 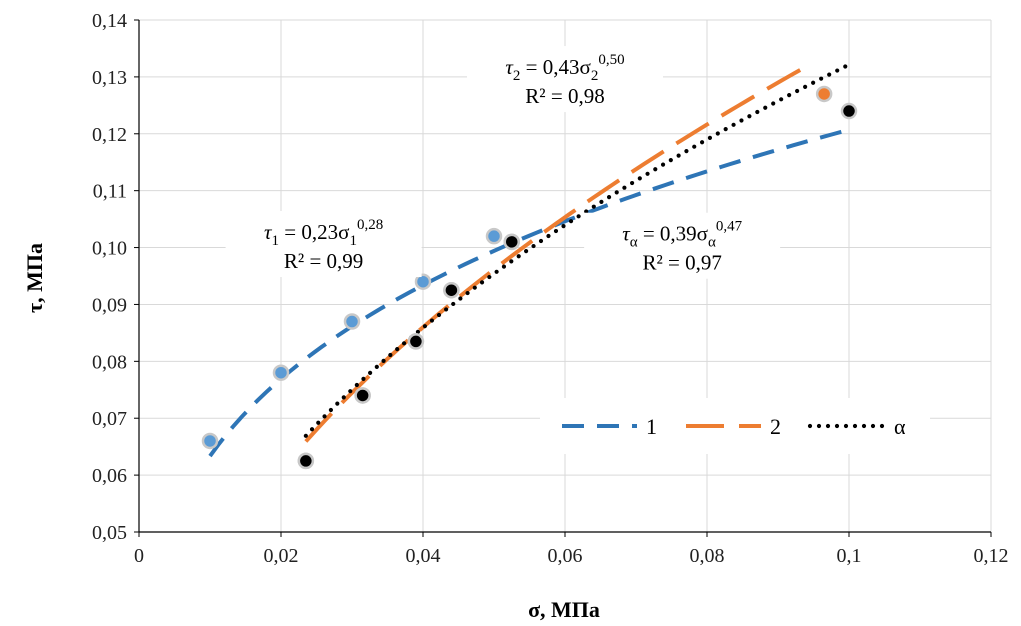 What do you see at coordinates (707, 556) in the screenshot?
I see `x-tick-label: 0,08` at bounding box center [707, 556].